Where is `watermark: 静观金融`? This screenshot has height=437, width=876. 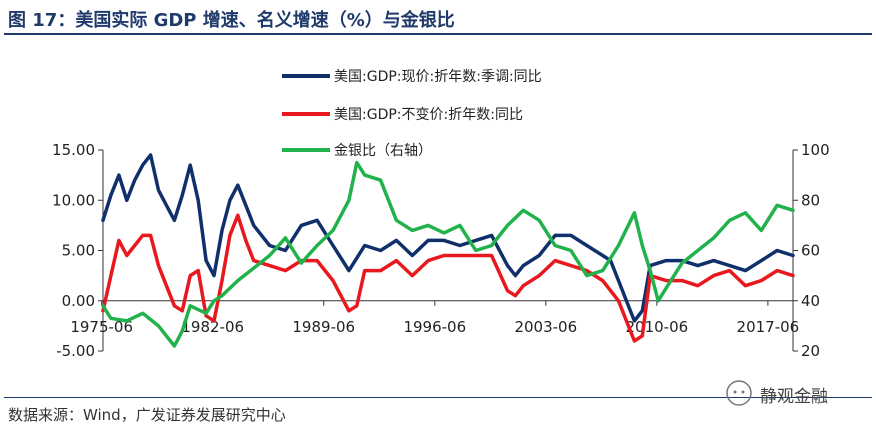 watermark: 静观金融 is located at coordinates (794, 393).